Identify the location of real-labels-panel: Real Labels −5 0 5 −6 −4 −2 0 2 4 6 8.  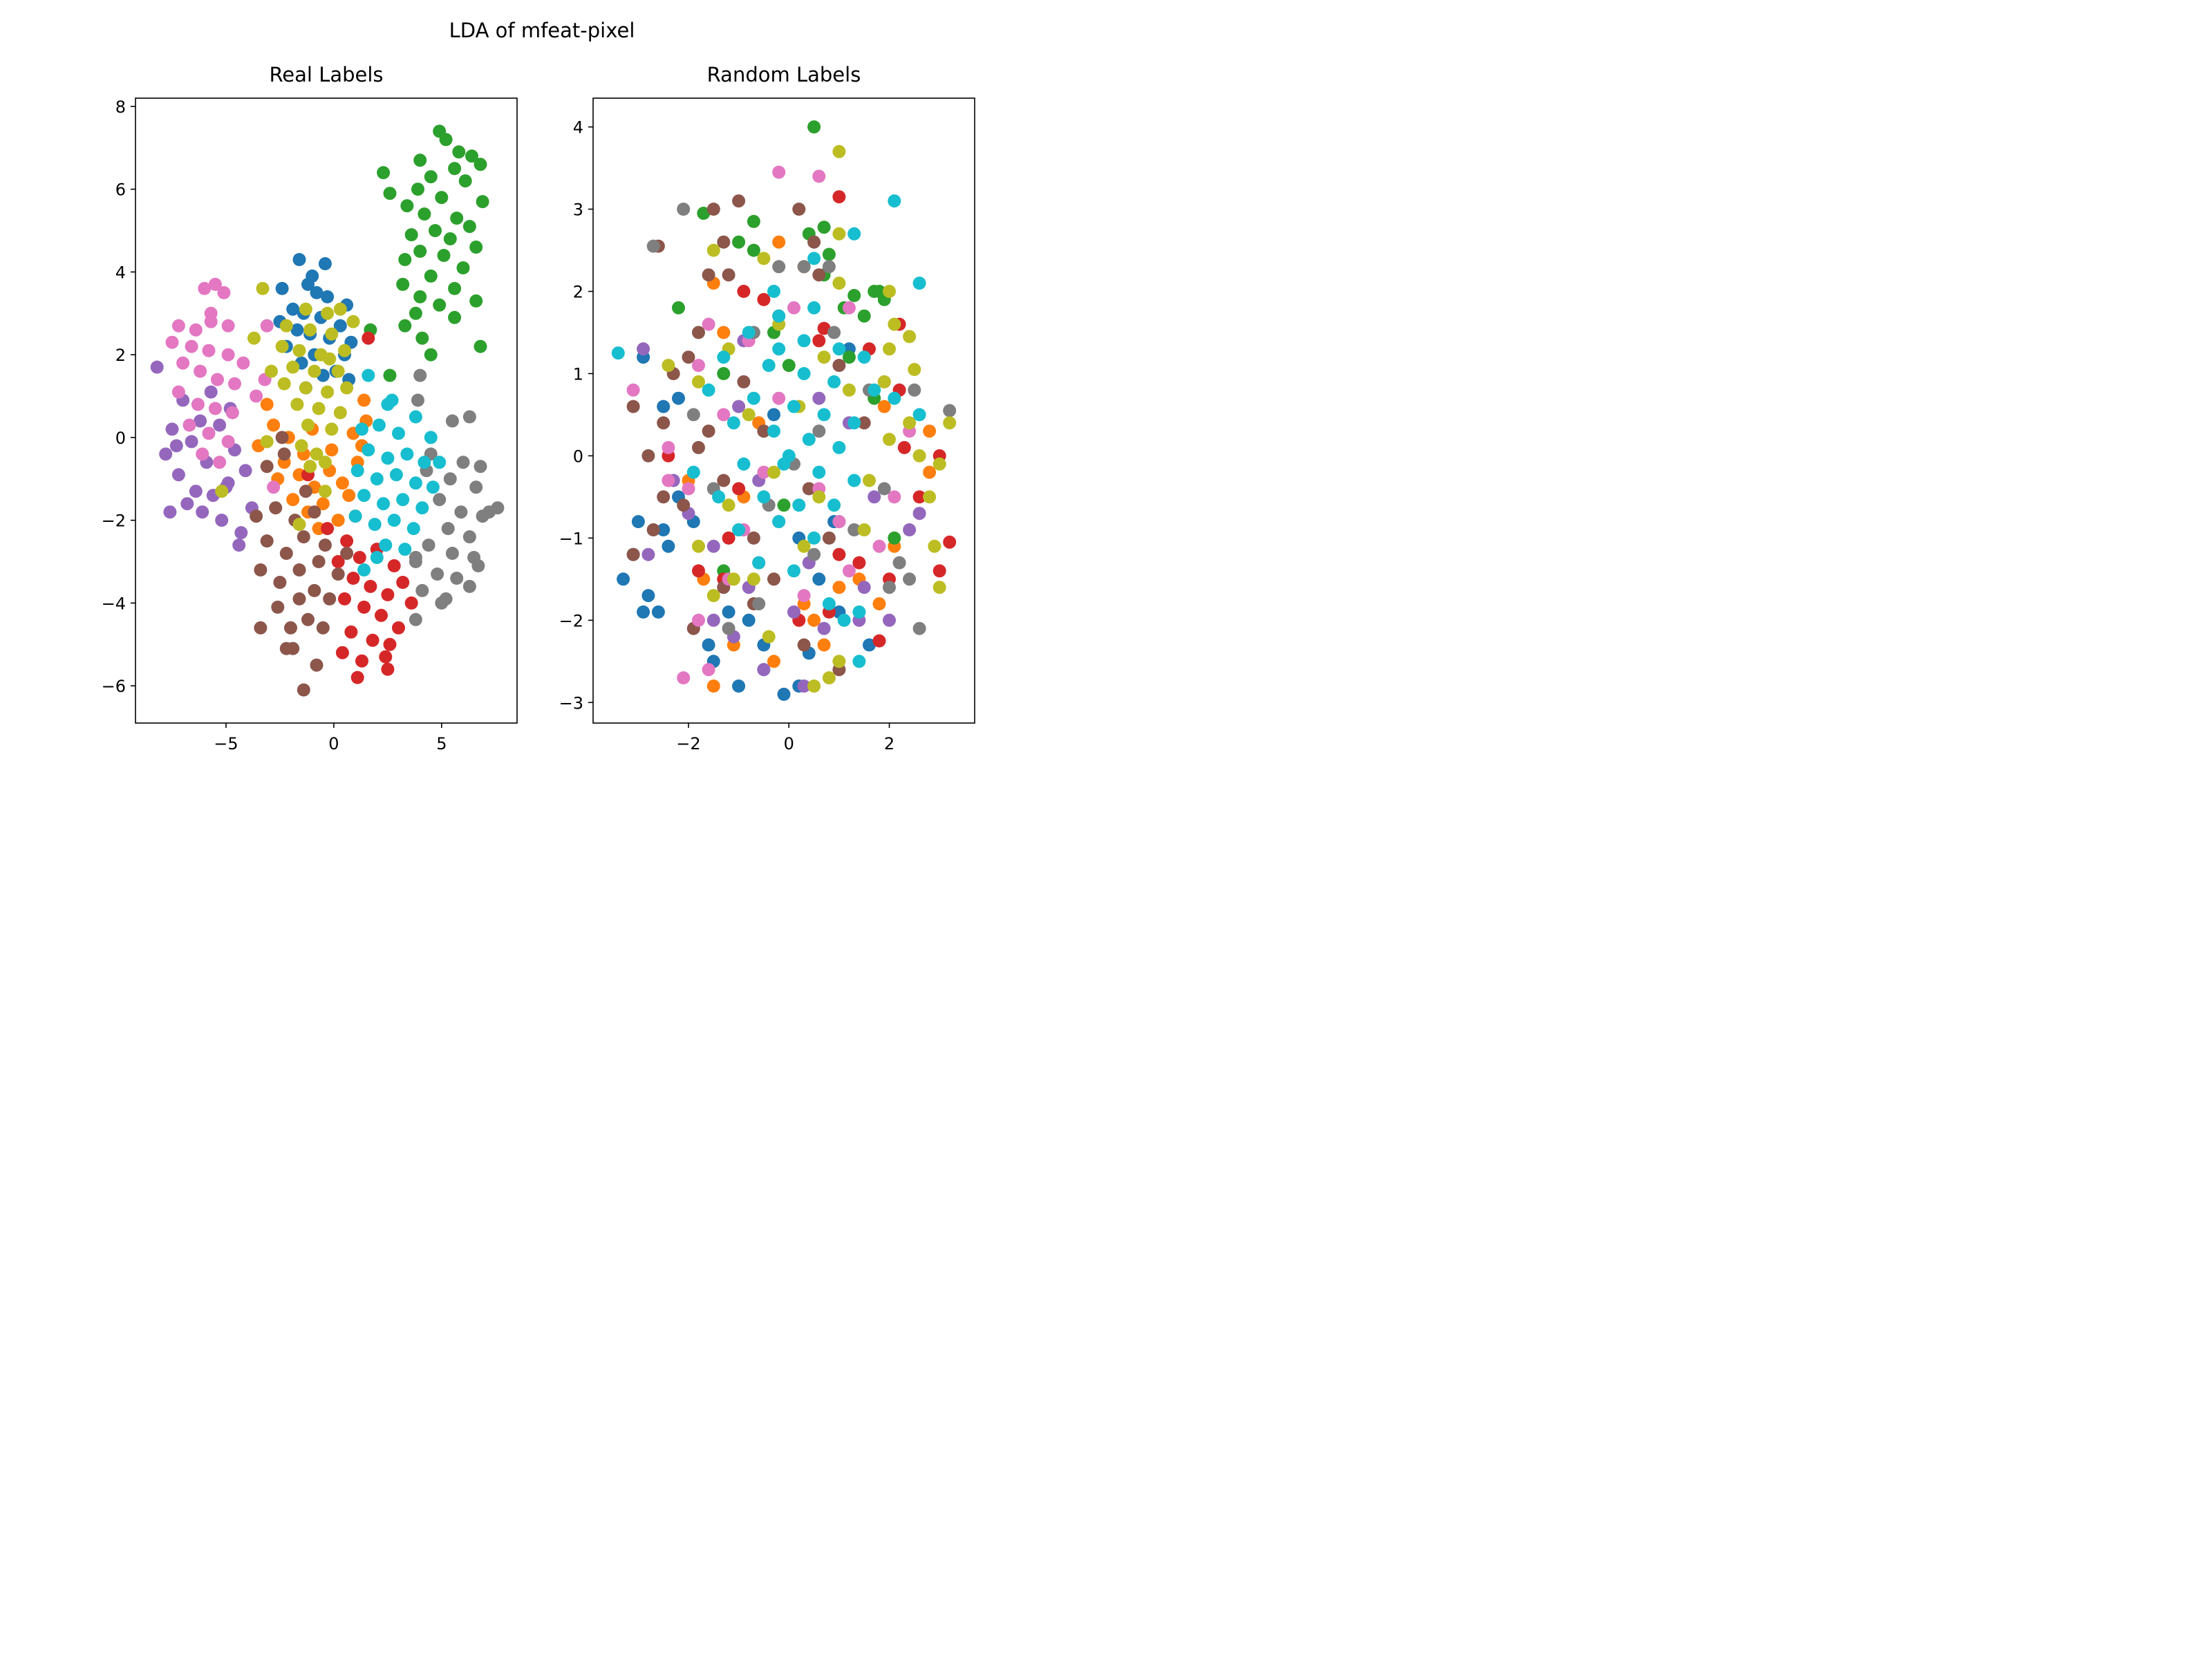
(310, 408).